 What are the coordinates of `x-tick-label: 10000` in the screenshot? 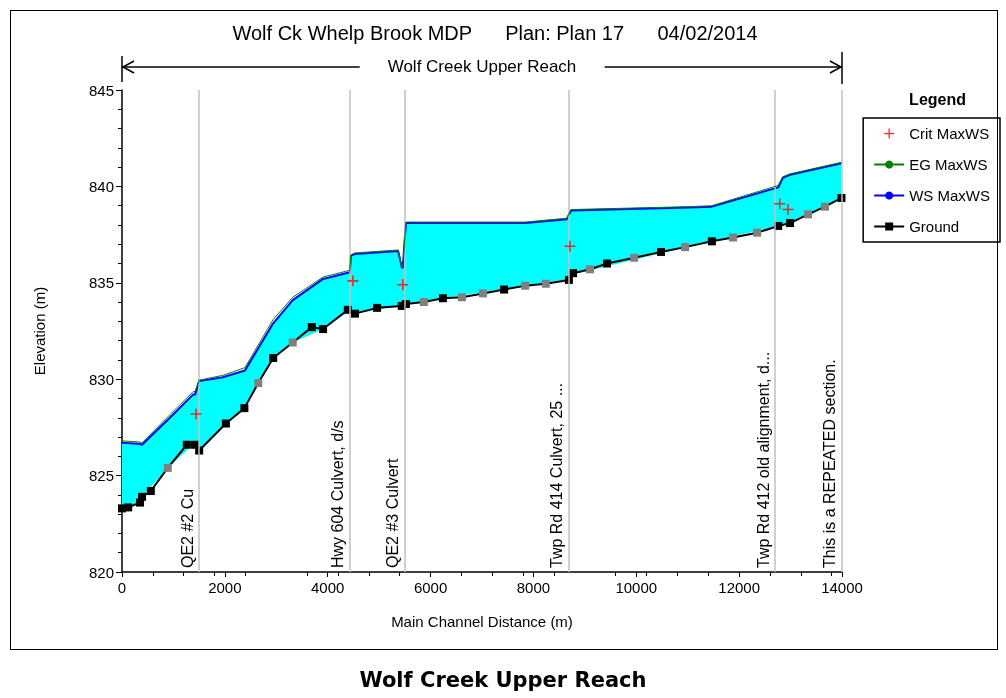 It's located at (636, 587).